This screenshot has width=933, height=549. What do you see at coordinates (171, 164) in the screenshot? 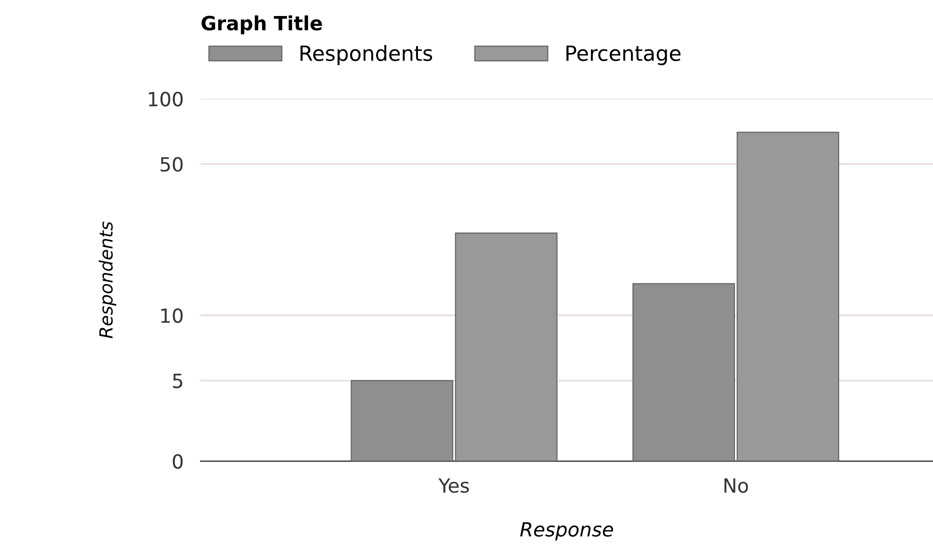
I see `y-tick-label: 50` at bounding box center [171, 164].